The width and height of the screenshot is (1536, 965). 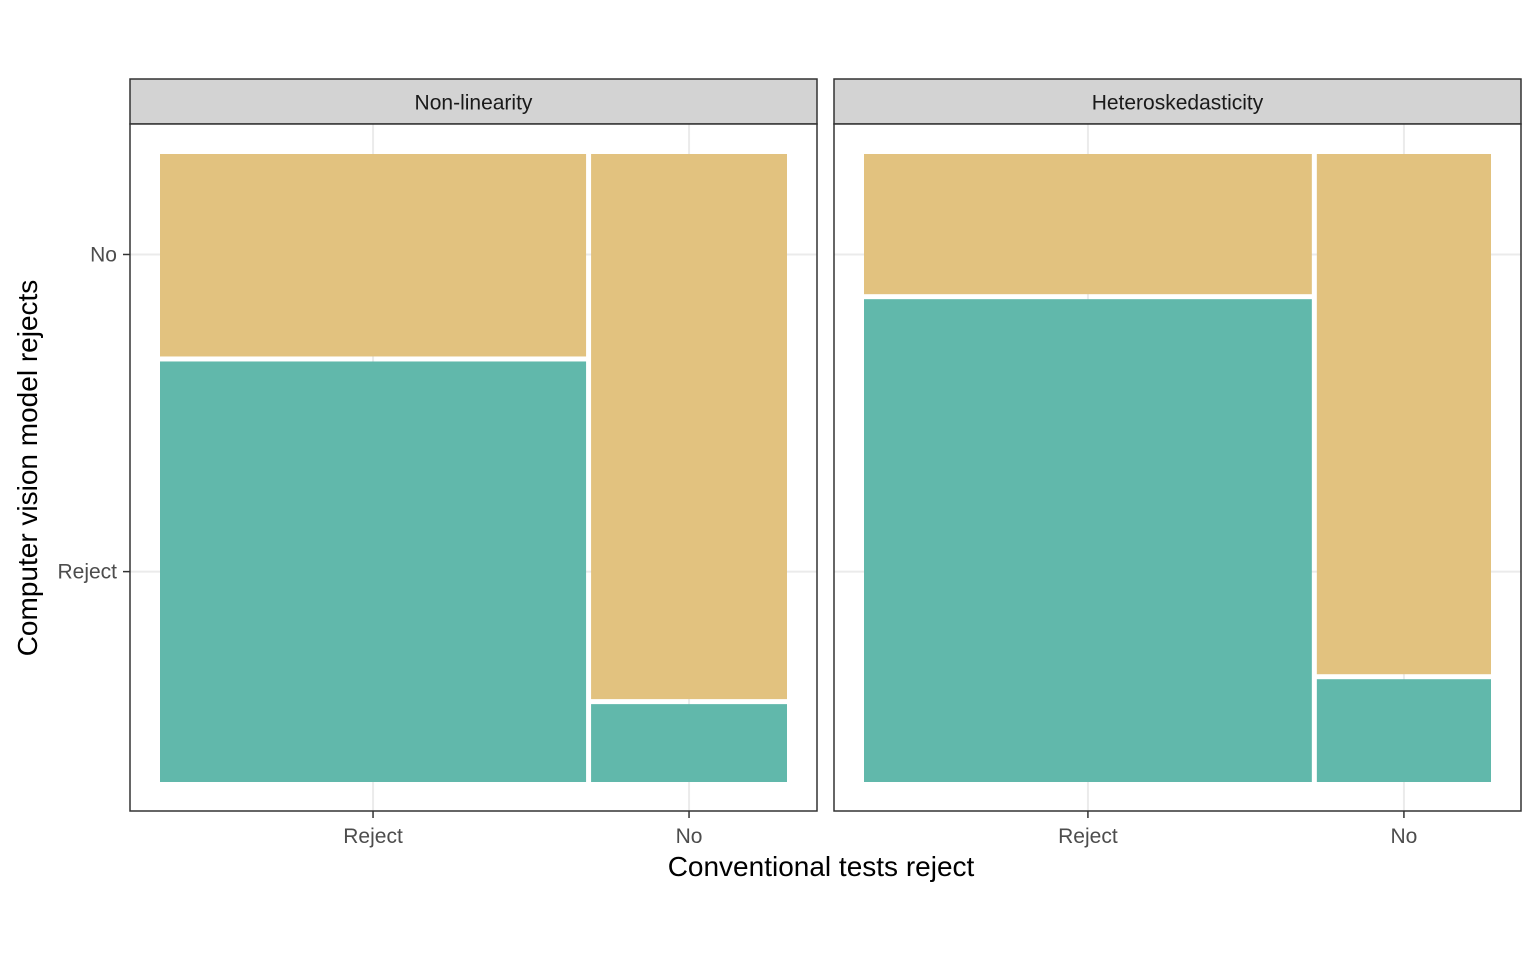 I want to click on facet-strip-label: Non-linearity, so click(x=474, y=103).